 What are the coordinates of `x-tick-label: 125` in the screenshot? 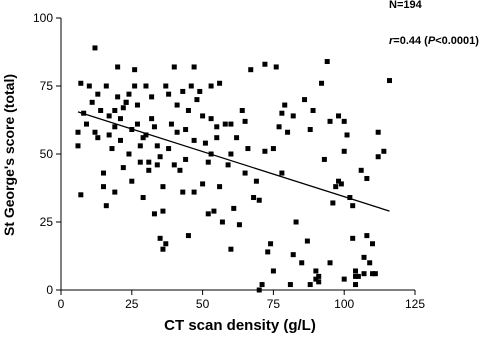 It's located at (415, 304).